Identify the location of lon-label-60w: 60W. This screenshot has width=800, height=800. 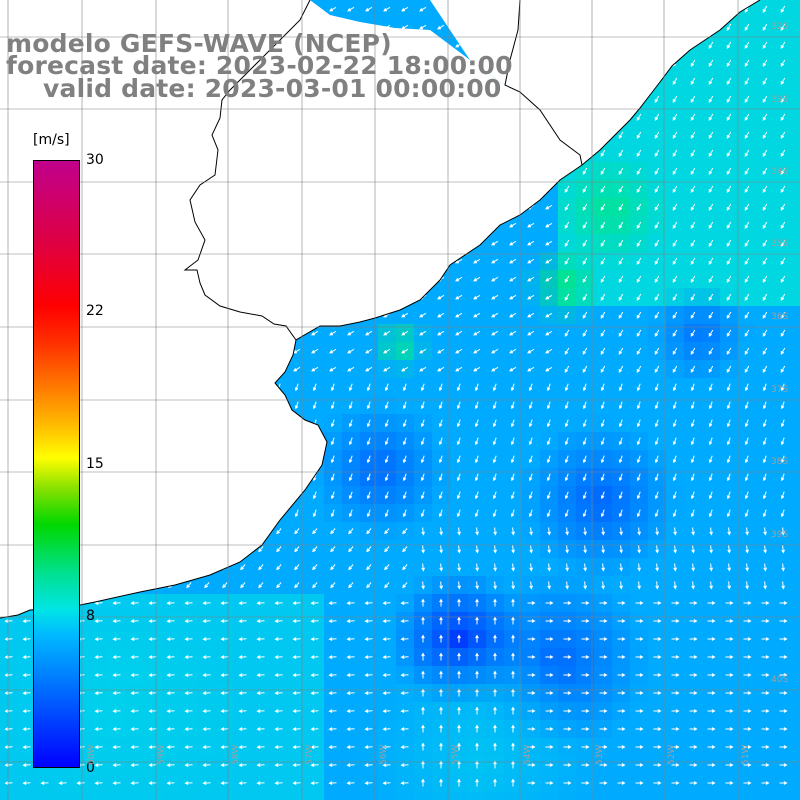
(92, 754).